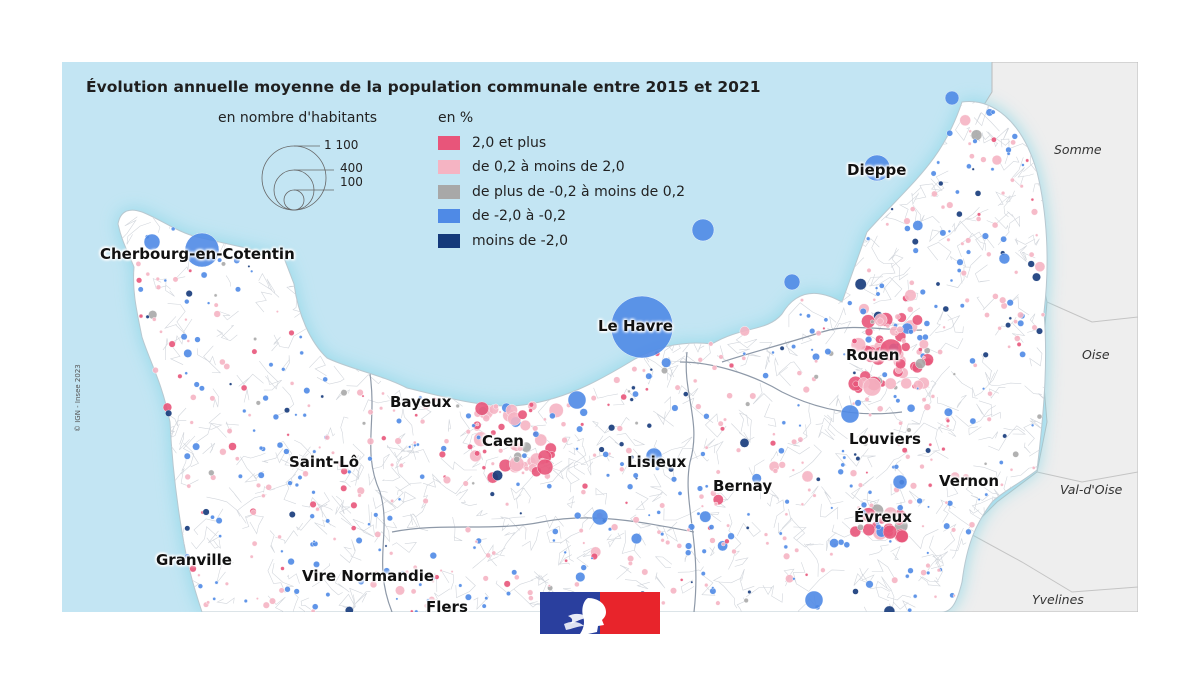 The image size is (1200, 675). What do you see at coordinates (890, 532) in the screenshot?
I see `evreux-circle` at bounding box center [890, 532].